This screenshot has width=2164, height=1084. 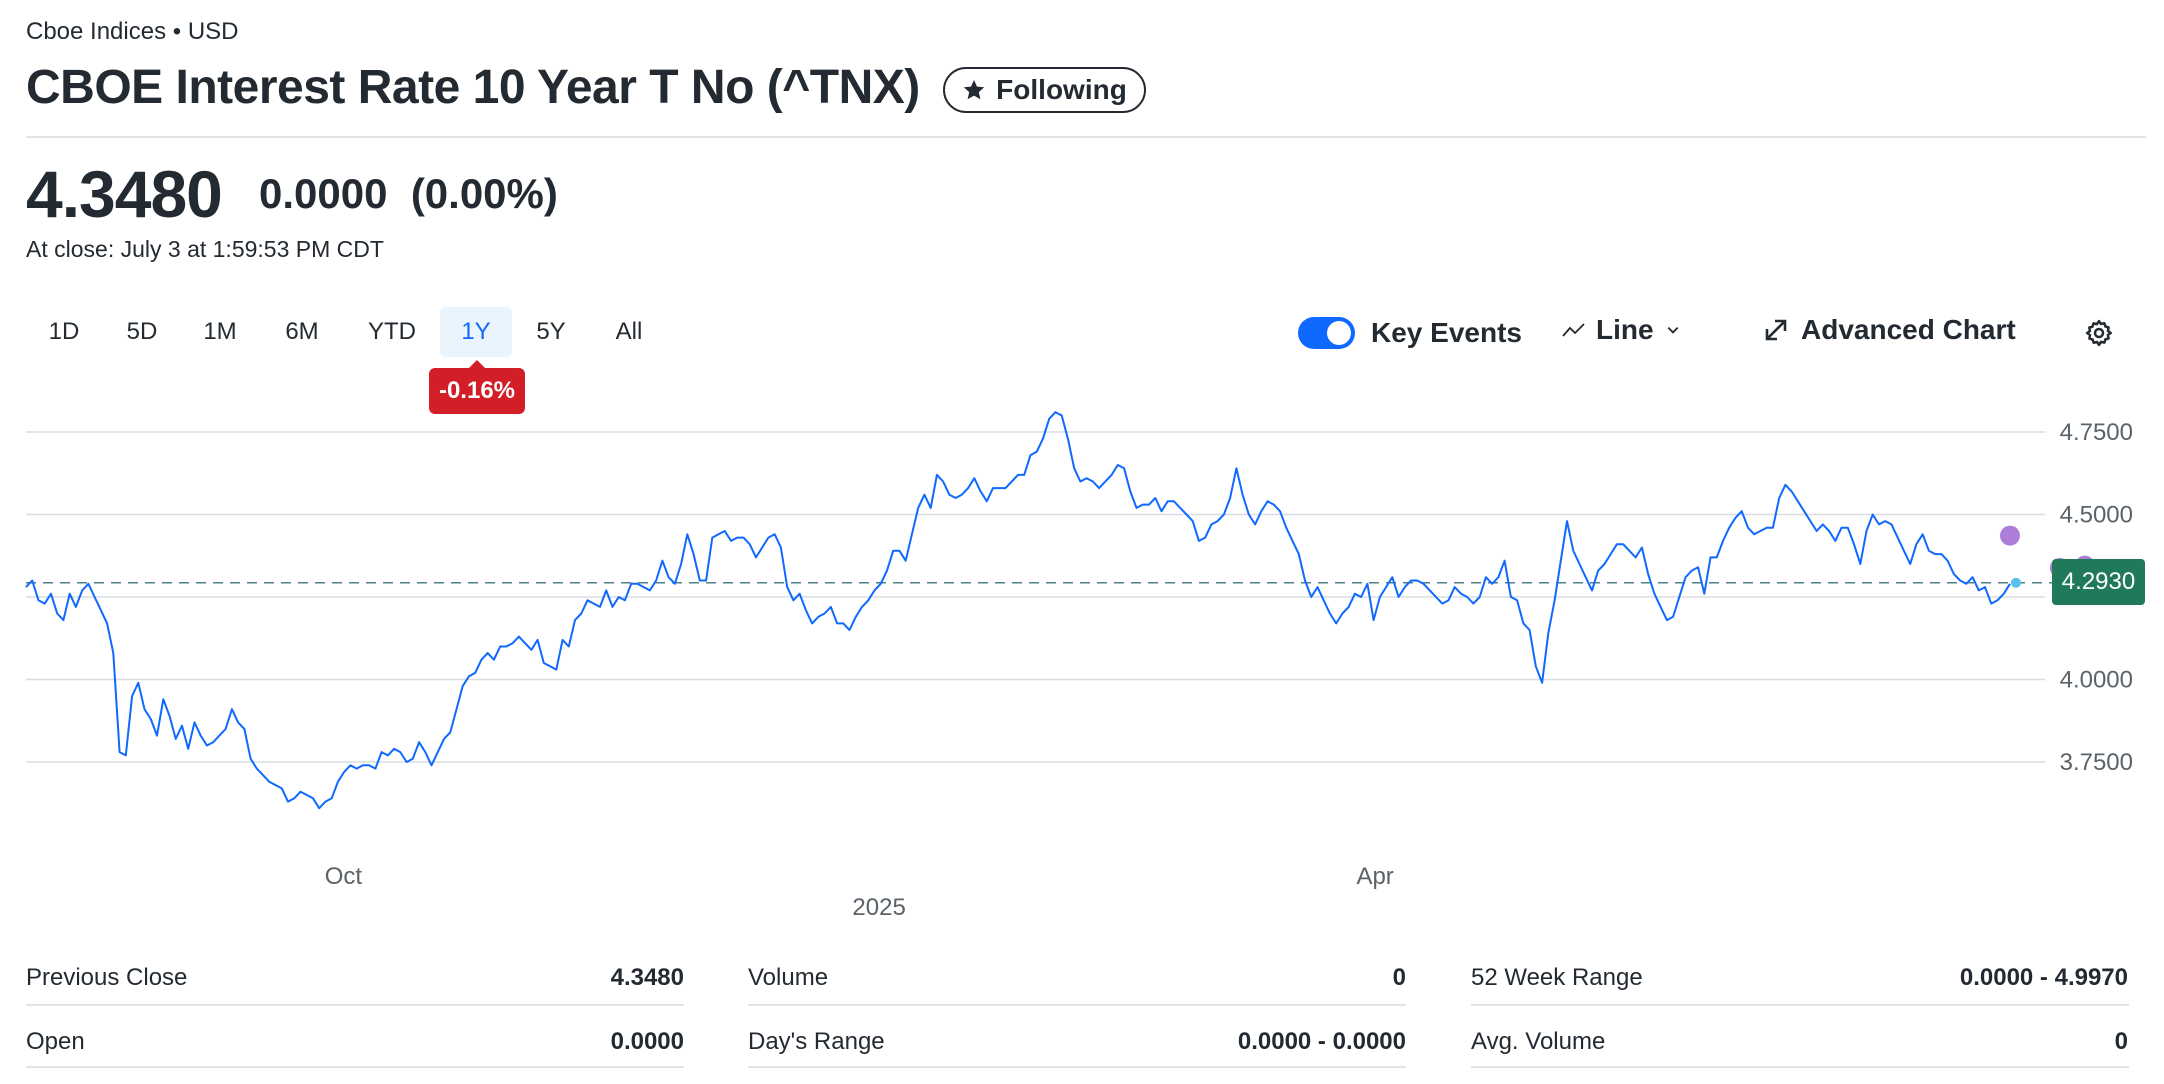 I want to click on range-tab-ytd: YTD, so click(x=392, y=331).